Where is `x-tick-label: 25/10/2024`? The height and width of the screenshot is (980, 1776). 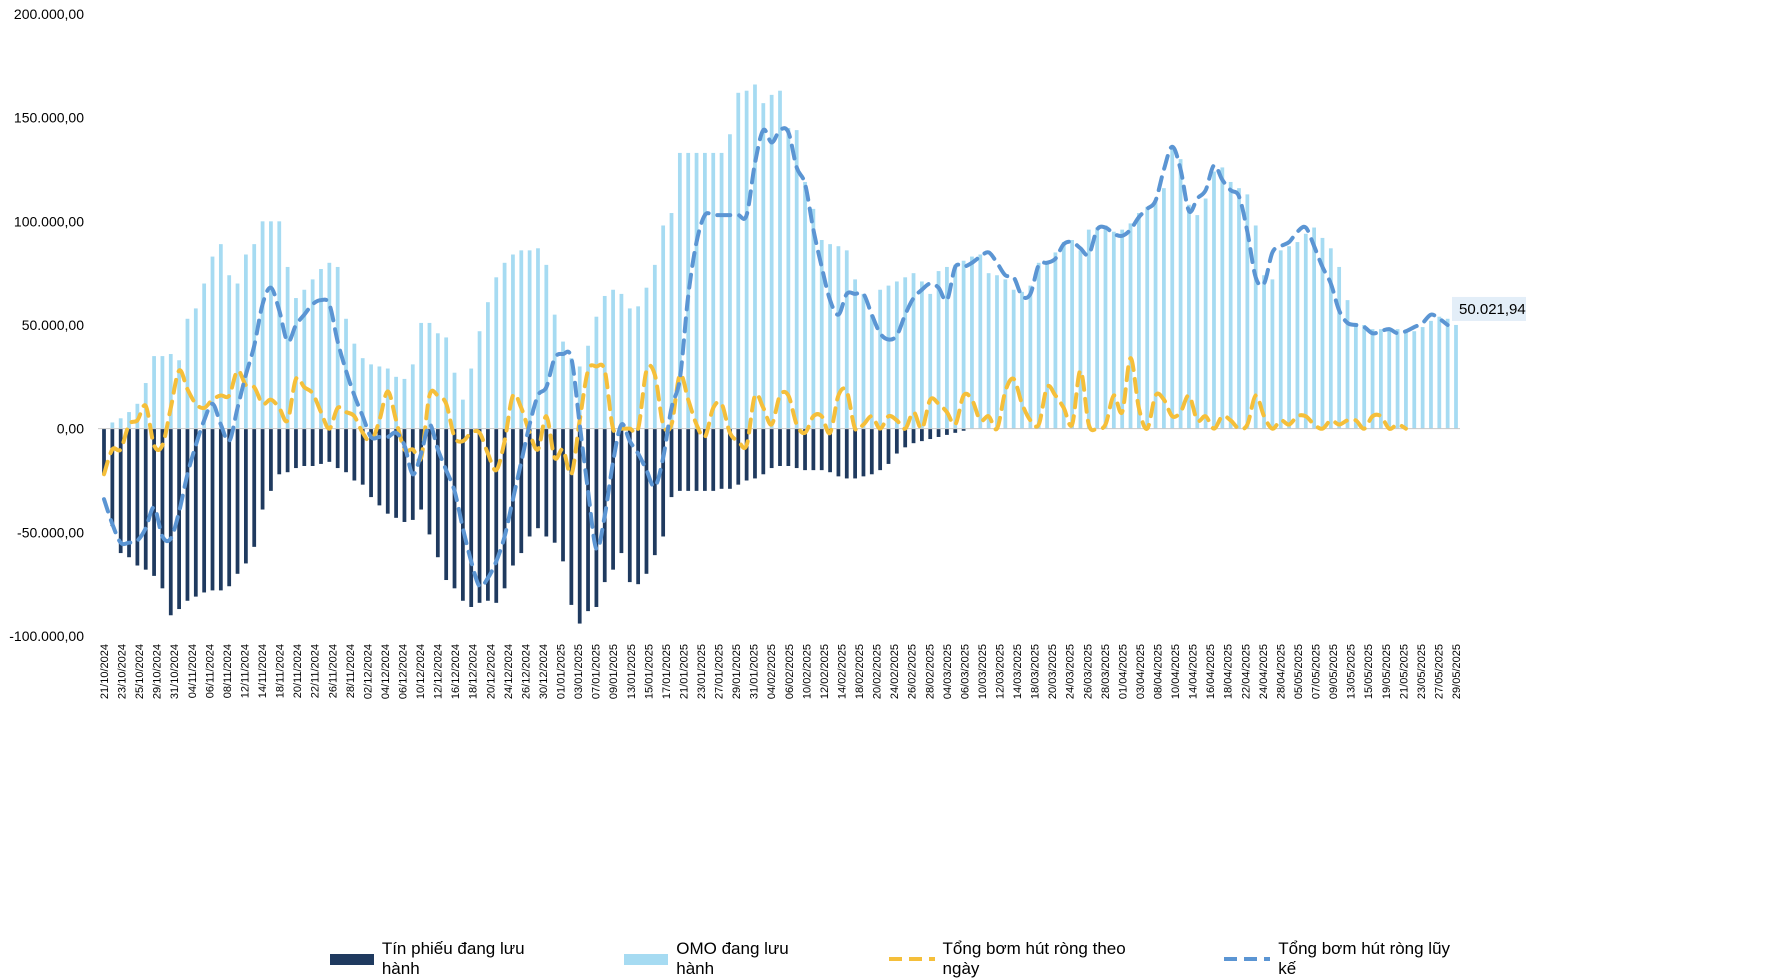
x-tick-label: 25/10/2024 is located at coordinates (140, 671).